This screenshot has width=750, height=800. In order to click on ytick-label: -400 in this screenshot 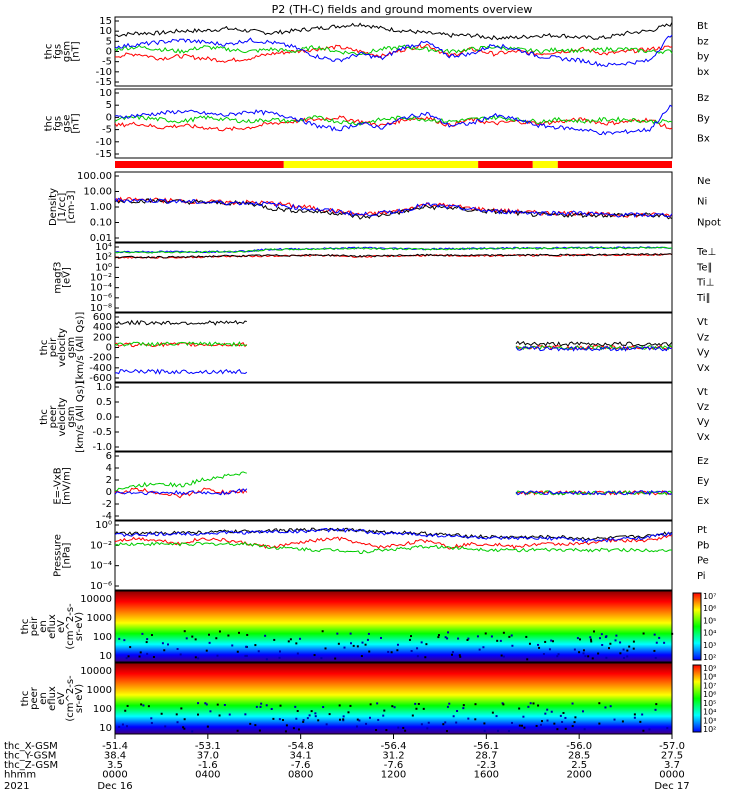, I will do `click(100, 368)`.